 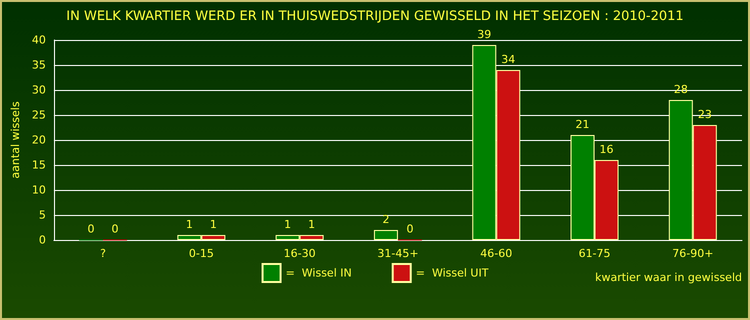 What do you see at coordinates (39, 165) in the screenshot?
I see `y-tick-label: 15` at bounding box center [39, 165].